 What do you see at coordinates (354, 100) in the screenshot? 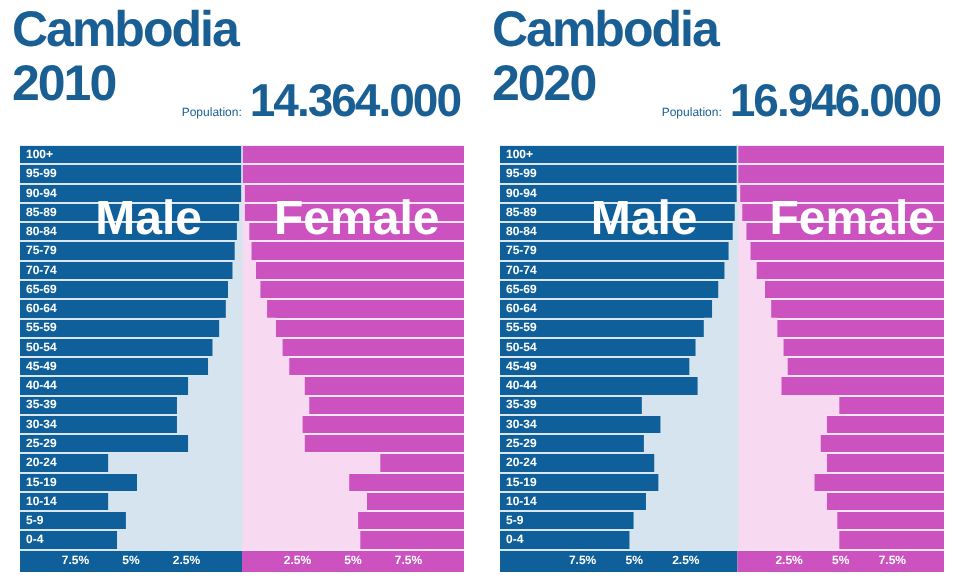
I see `text: 14.364.000` at bounding box center [354, 100].